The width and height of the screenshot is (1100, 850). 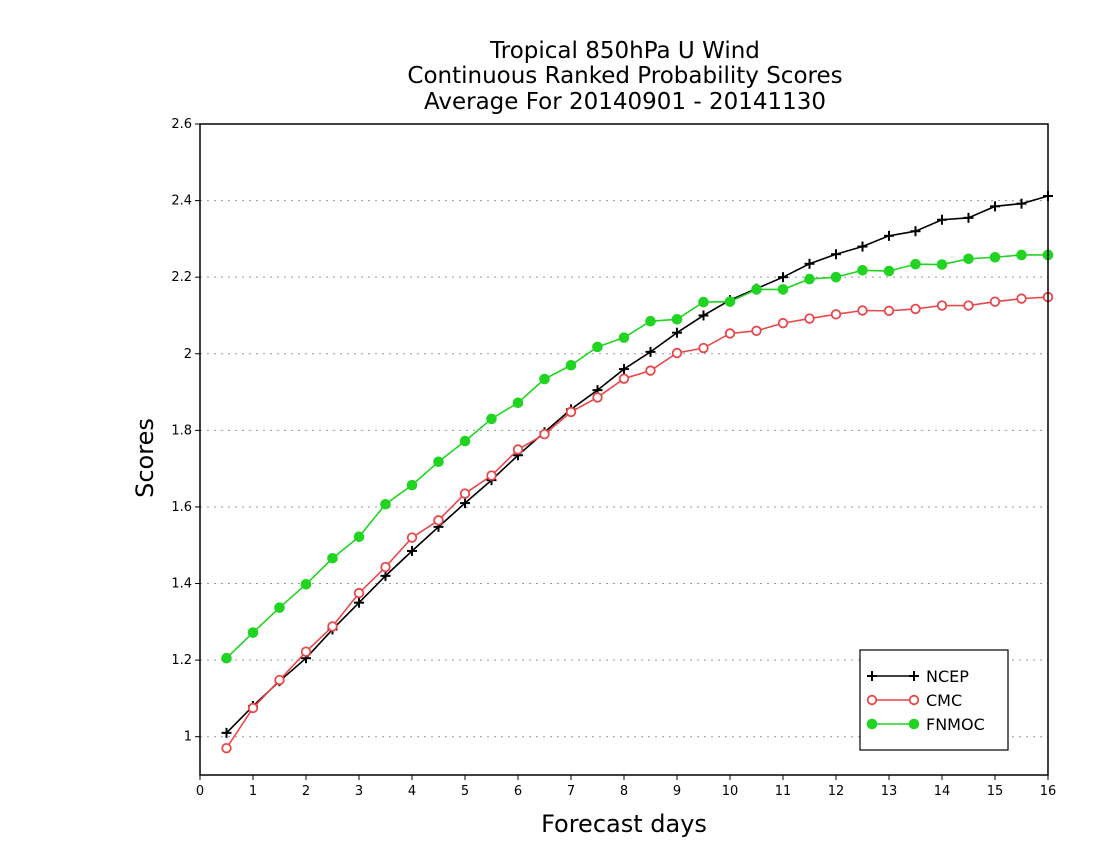 I want to click on legend-item-cmc: CMC, so click(x=914, y=700).